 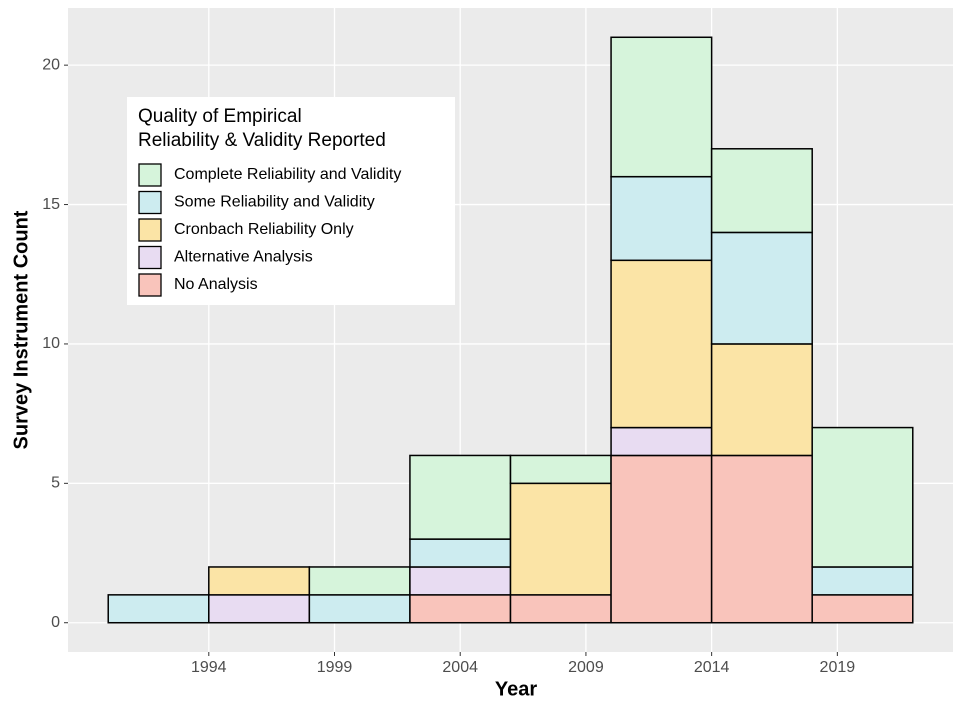 I want to click on legend-label: Some Reliability and Validity, so click(x=274, y=202).